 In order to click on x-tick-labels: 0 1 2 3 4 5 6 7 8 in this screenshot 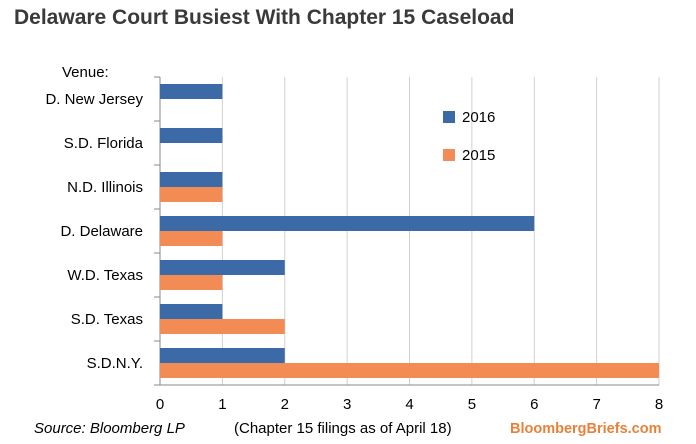, I will do `click(409, 404)`.